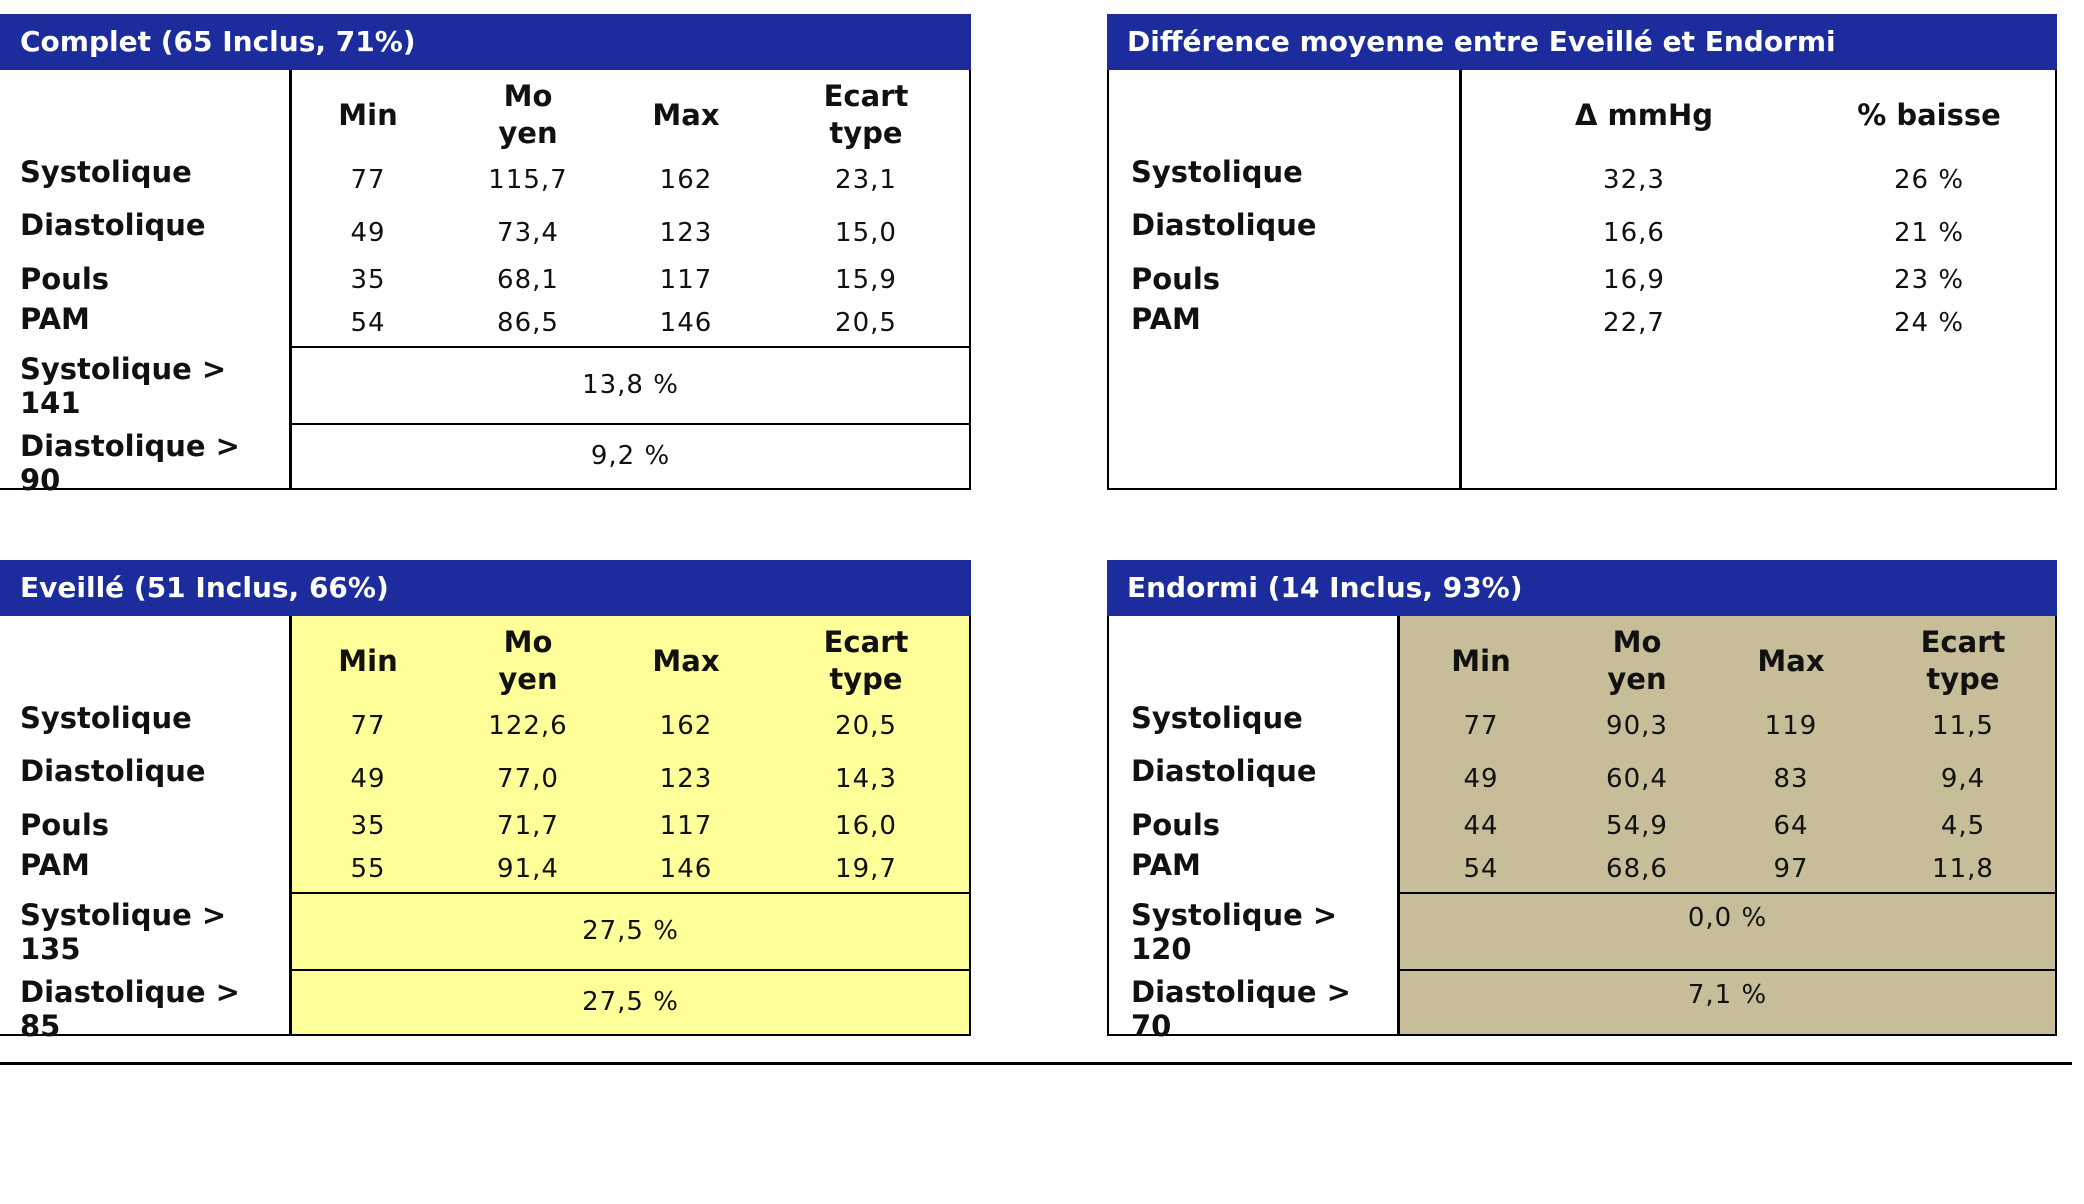 This screenshot has height=1204, width=2084. Describe the element at coordinates (1929, 323) in the screenshot. I see `cell-pam-baisse: 24 %` at that location.